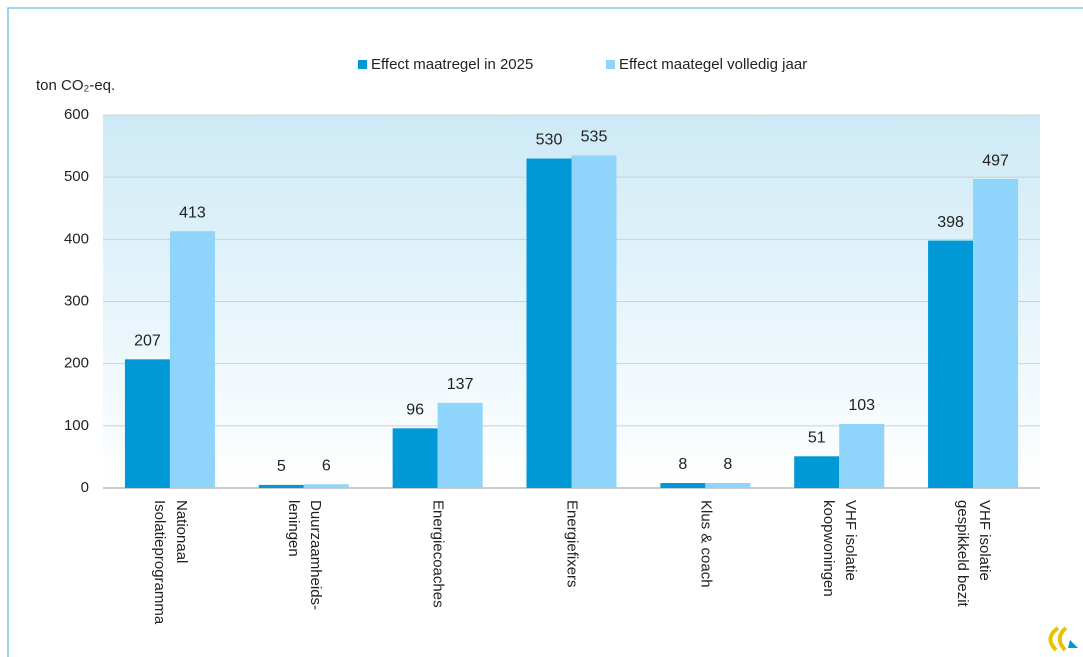 The image size is (1083, 657). Describe the element at coordinates (962, 554) in the screenshot. I see `x-tick-label: gespikkeld bezit` at that location.